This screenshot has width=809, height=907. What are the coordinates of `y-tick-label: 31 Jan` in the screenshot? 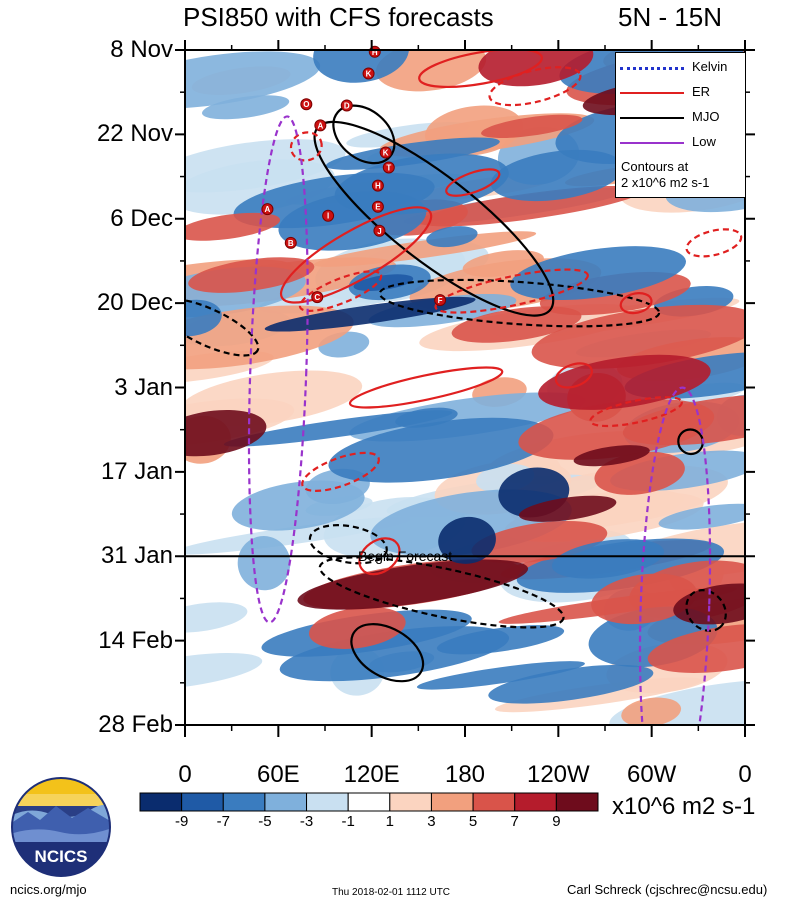 It's located at (136, 556).